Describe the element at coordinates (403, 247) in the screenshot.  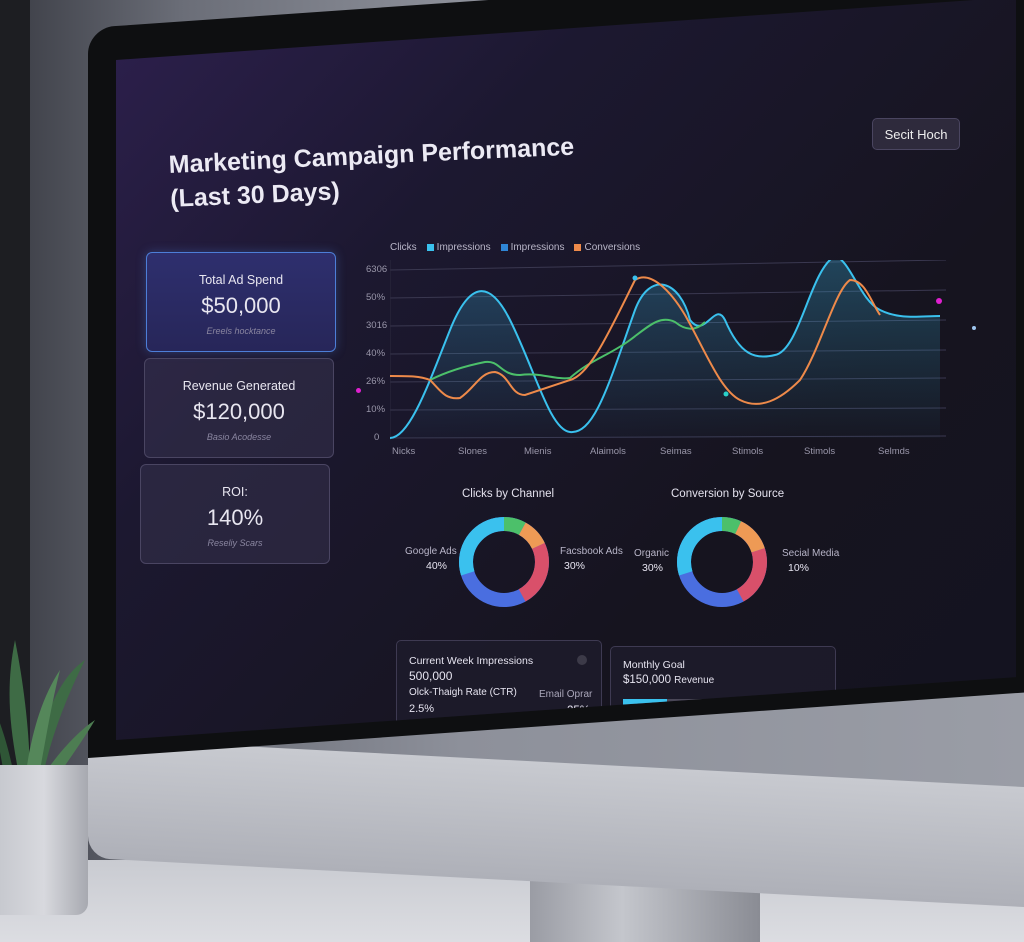
I see `legend-item-clicks: Clicks` at that location.